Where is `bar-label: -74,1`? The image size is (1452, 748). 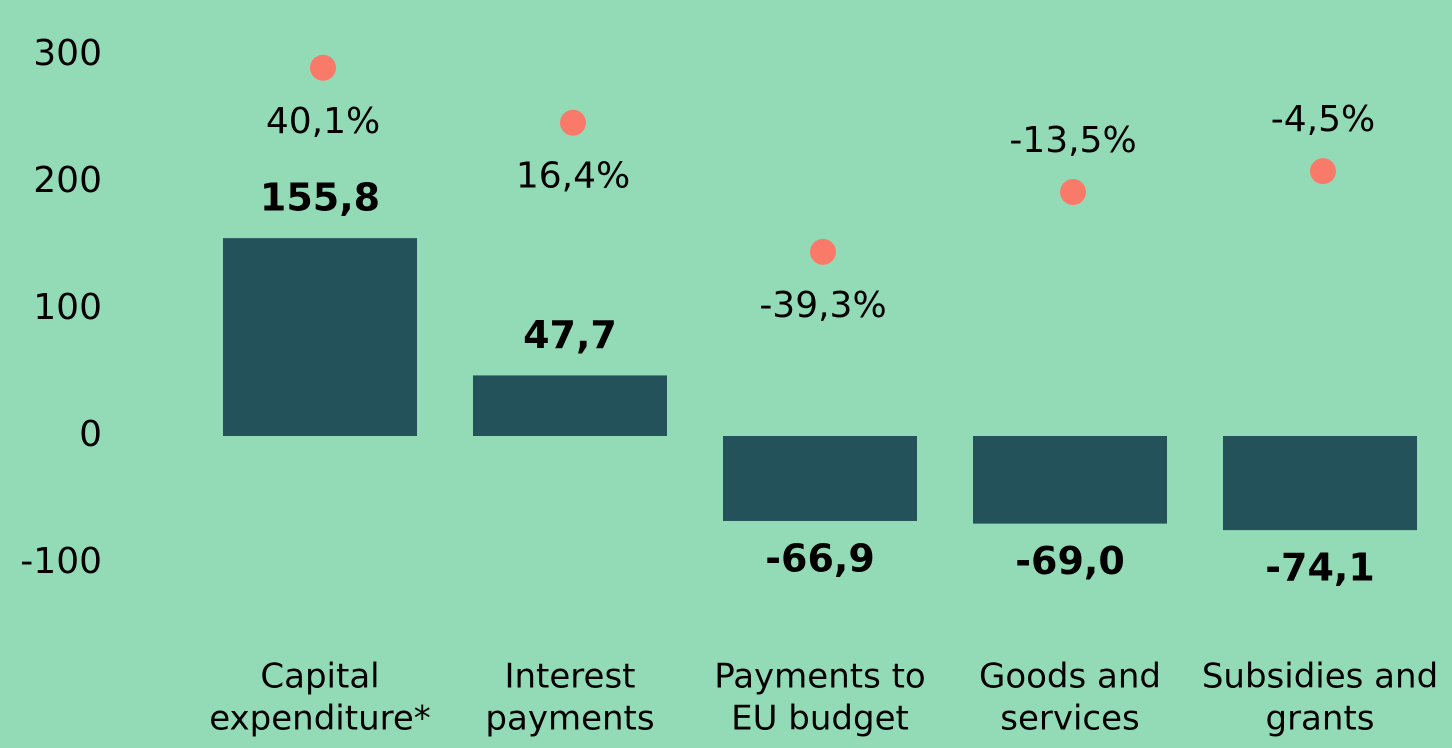 bar-label: -74,1 is located at coordinates (1320, 568).